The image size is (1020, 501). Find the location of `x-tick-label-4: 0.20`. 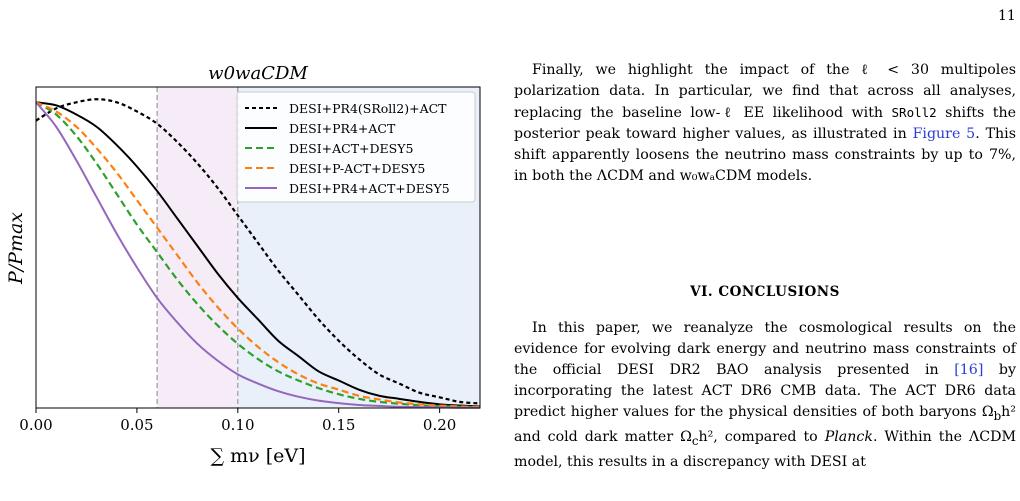

x-tick-label-4: 0.20 is located at coordinates (439, 425).